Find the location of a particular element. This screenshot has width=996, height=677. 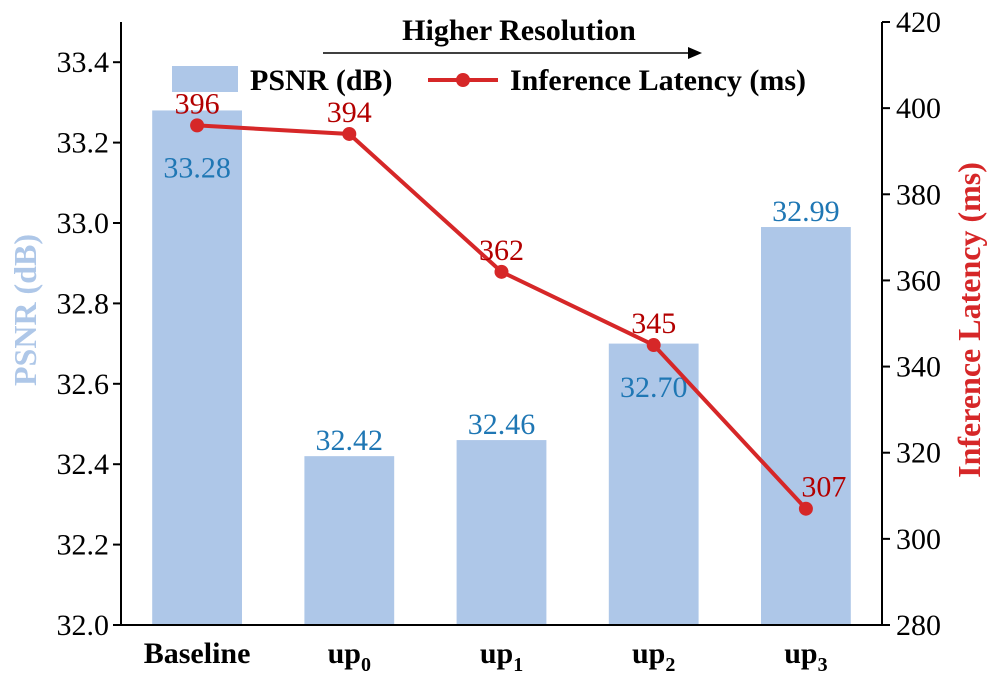

legend-line-label: Inference Latency (ms) is located at coordinates (658, 80).